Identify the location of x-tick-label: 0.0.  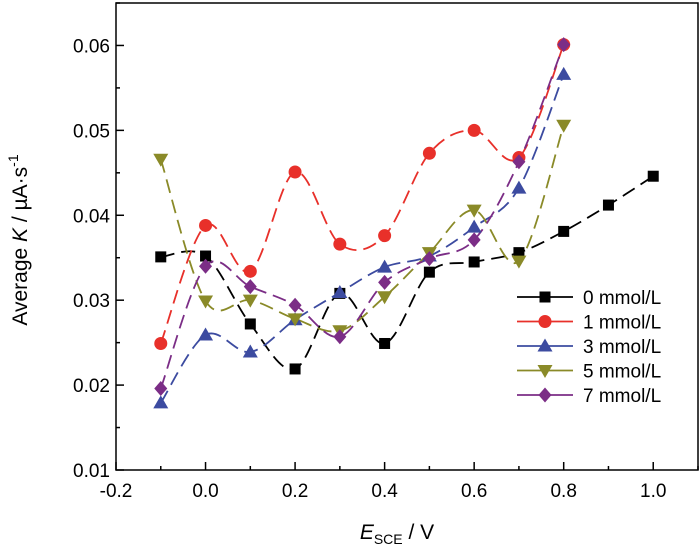
(205, 491).